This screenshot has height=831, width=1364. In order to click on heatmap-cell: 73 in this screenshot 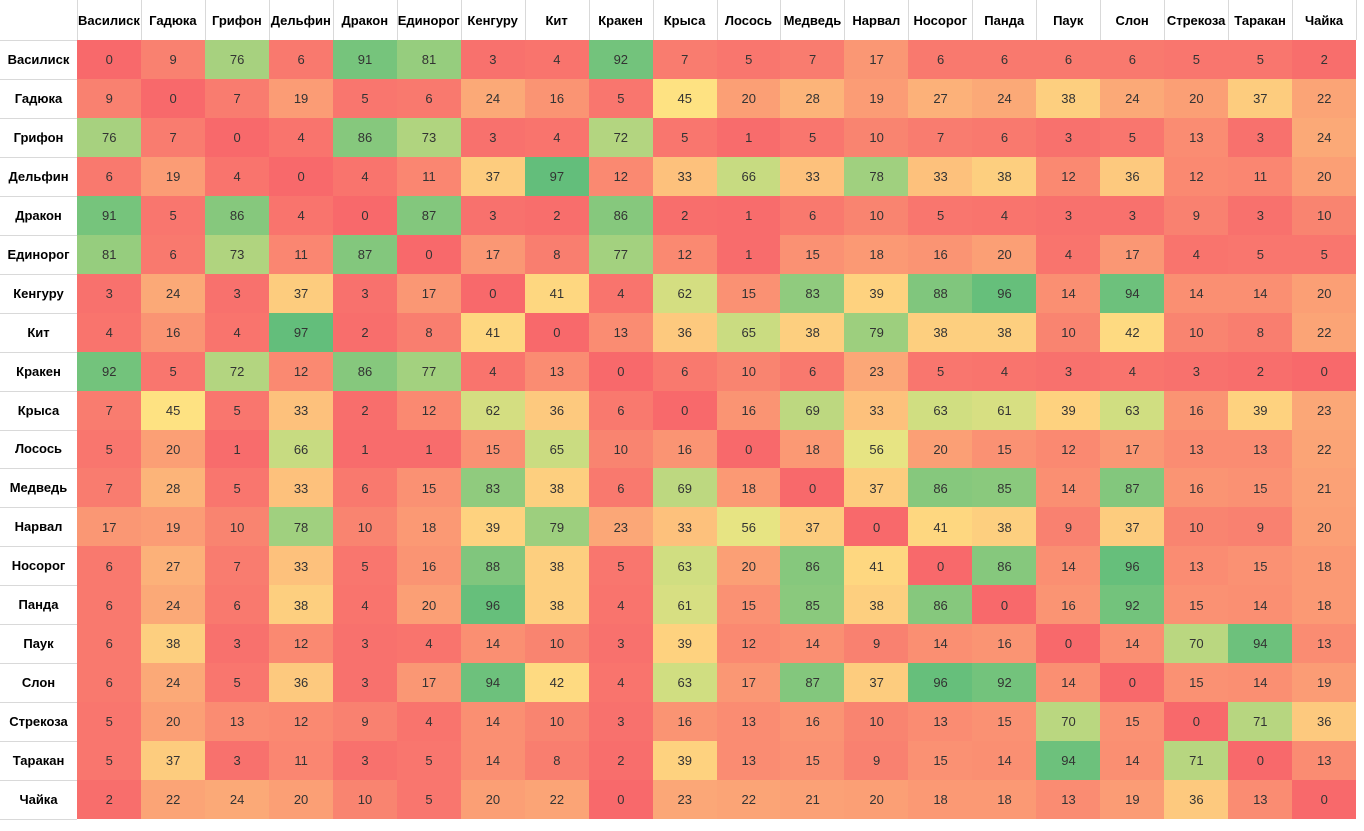, I will do `click(429, 137)`.